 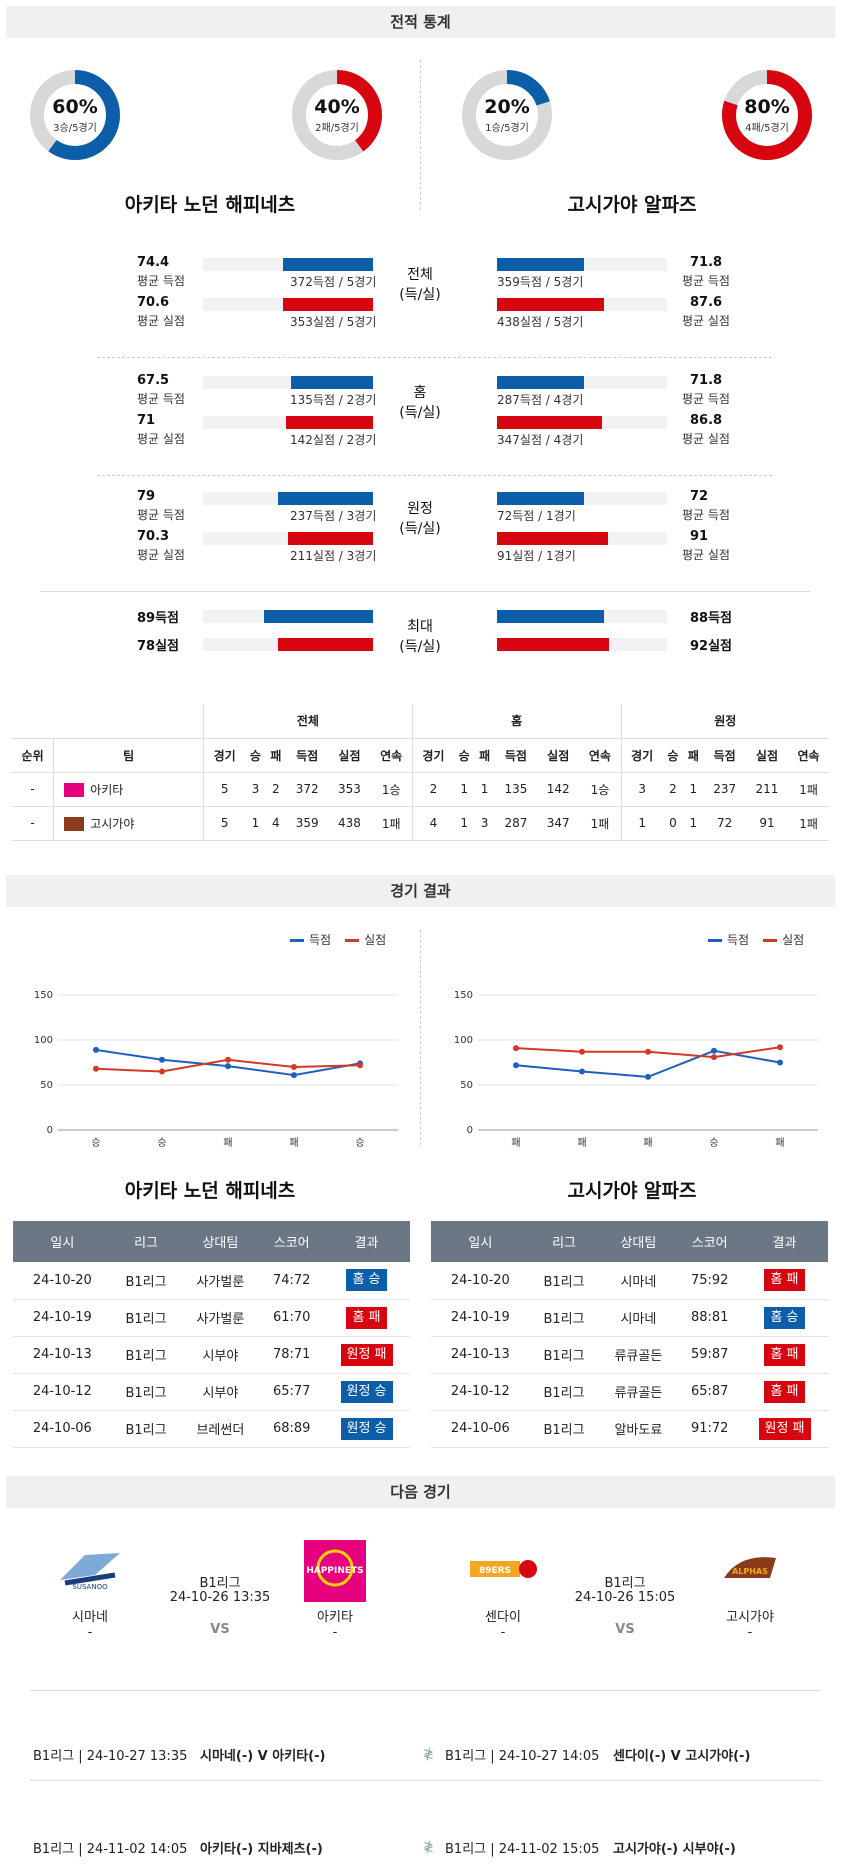 What do you see at coordinates (365, 940) in the screenshot?
I see `legend-item: 실점` at bounding box center [365, 940].